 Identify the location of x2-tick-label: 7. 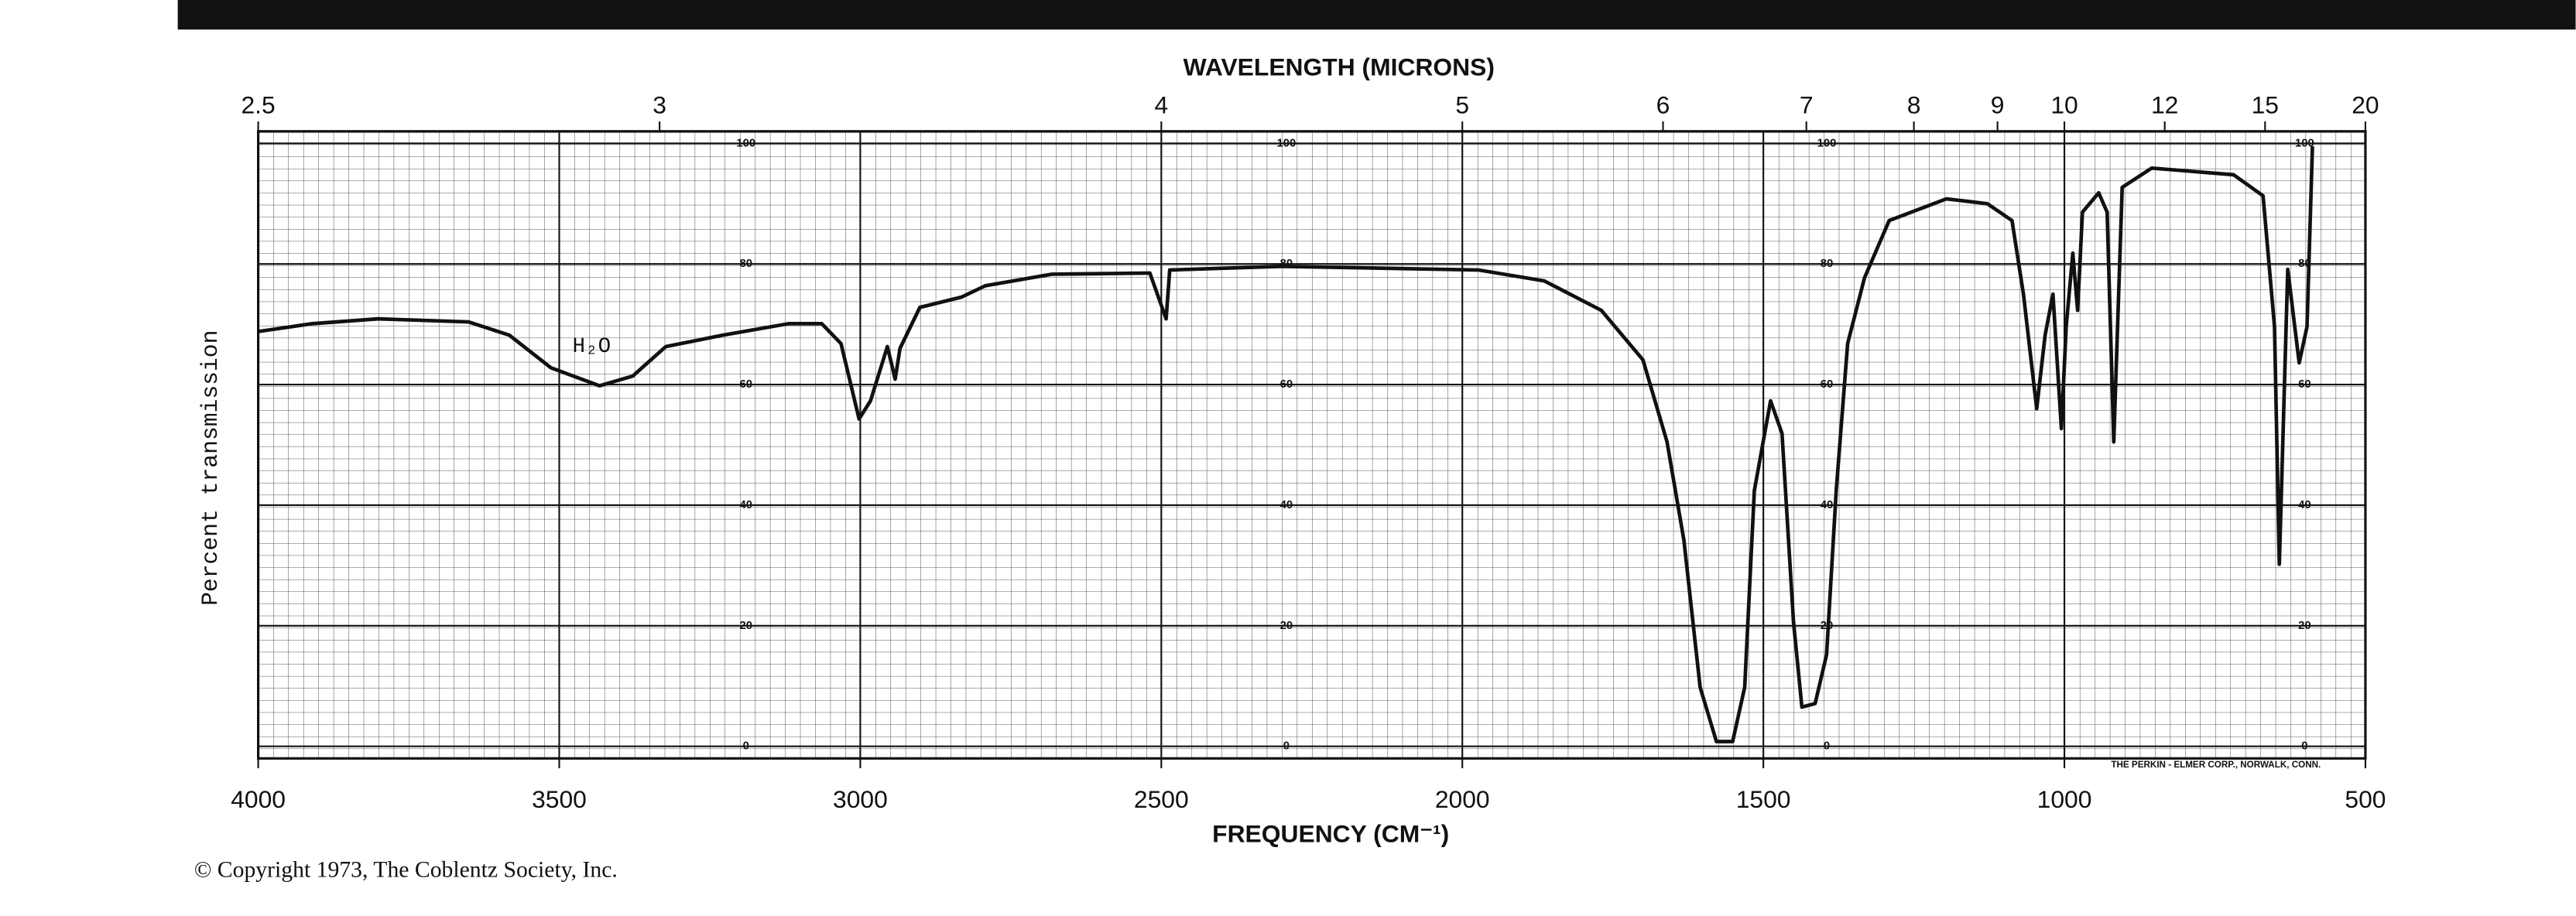
(1807, 104).